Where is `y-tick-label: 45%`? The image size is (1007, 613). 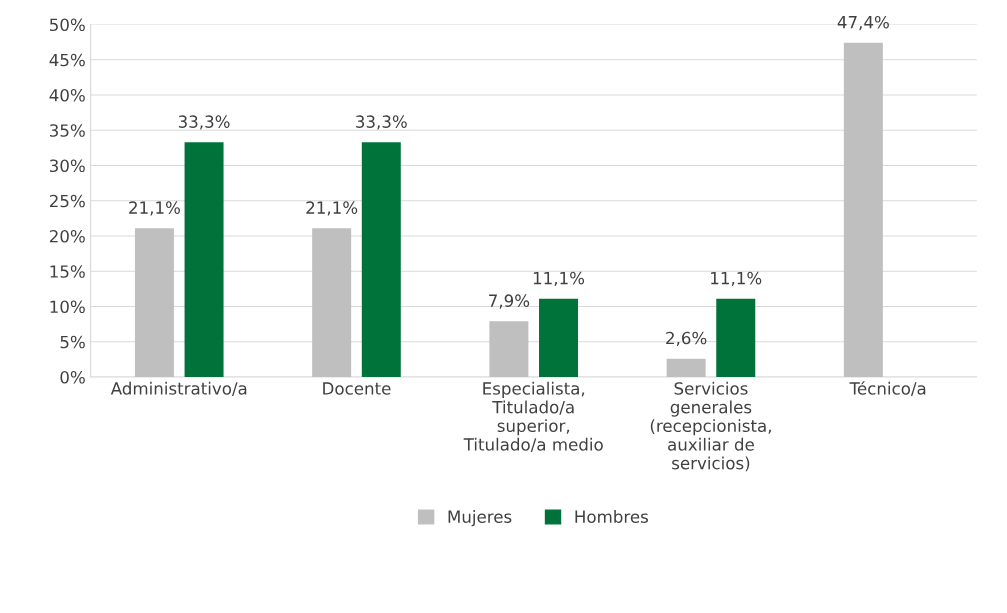
y-tick-label: 45% is located at coordinates (67, 60).